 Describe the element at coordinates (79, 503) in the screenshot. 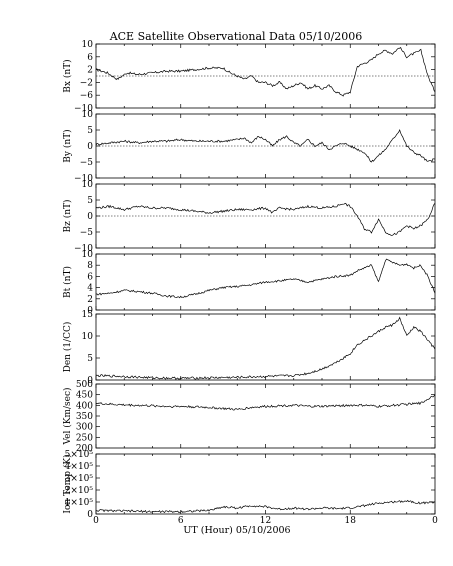

I see `y-tick-label: 1×10⁵` at that location.